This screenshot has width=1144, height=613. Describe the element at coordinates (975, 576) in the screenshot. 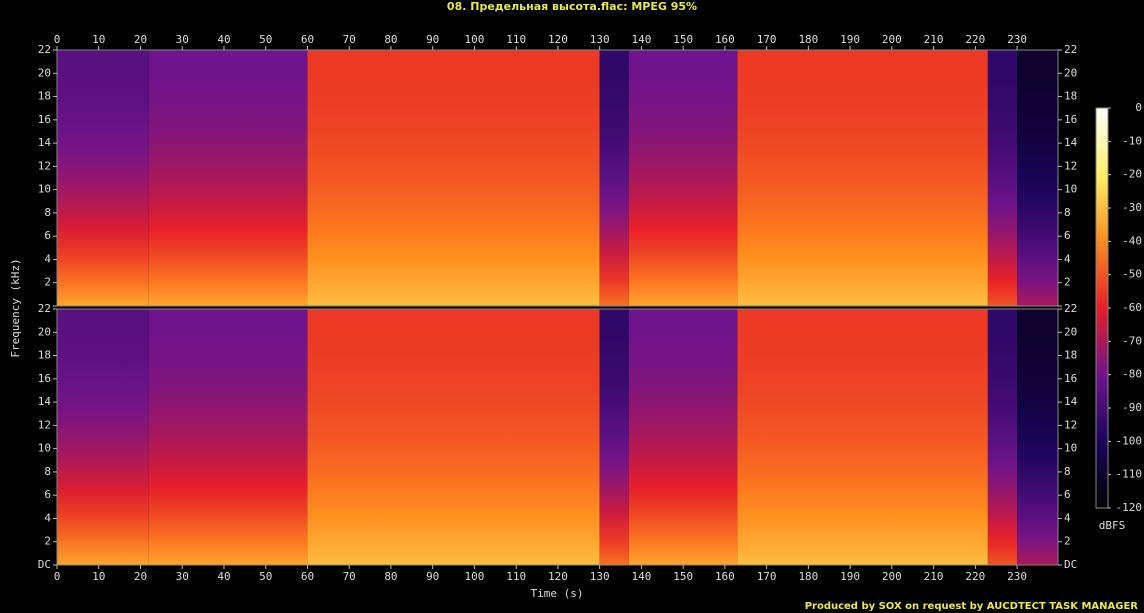

I see `x-tick-label: 220` at that location.